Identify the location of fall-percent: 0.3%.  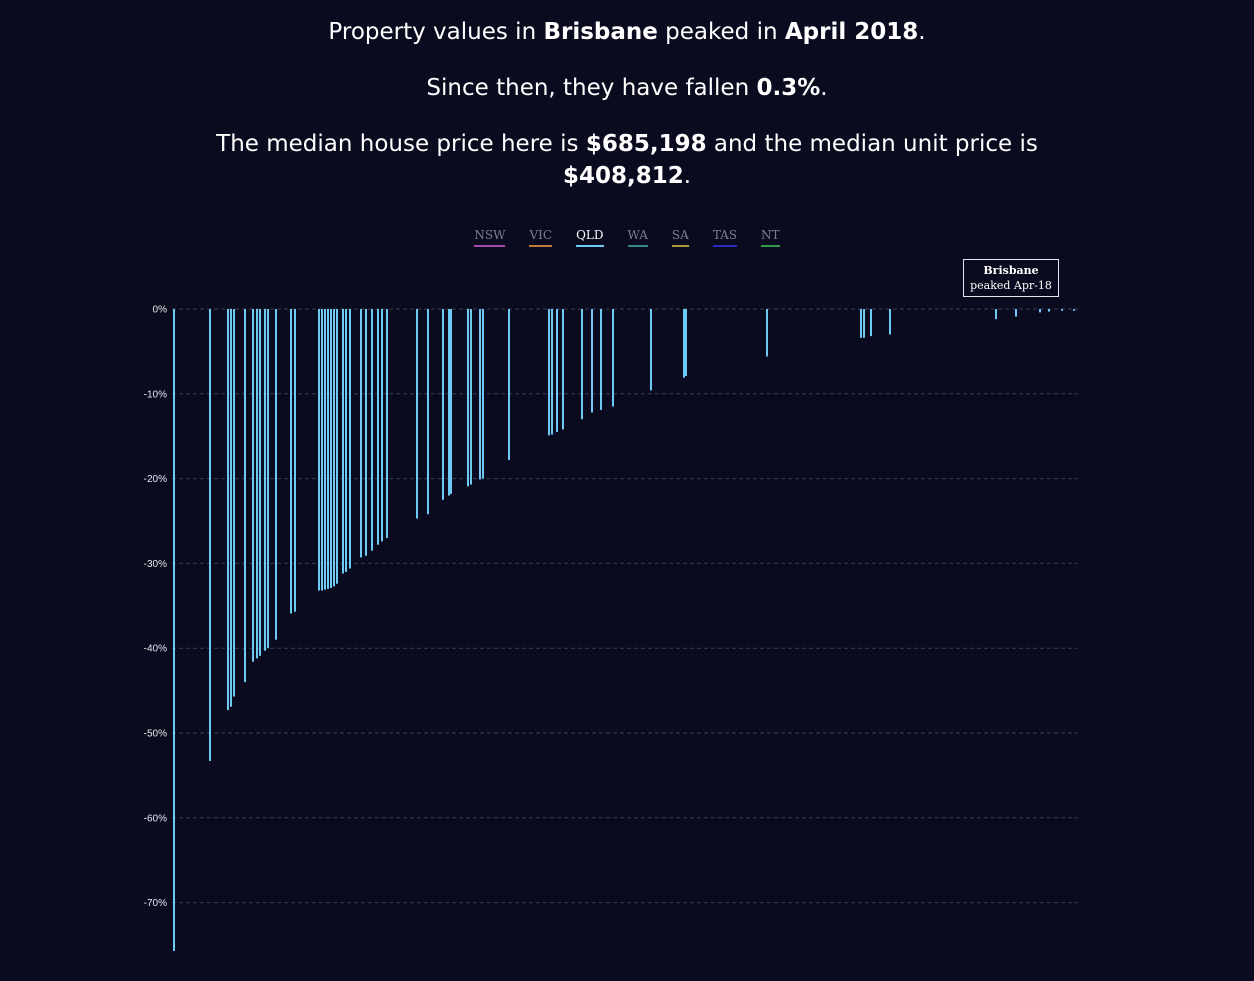
(788, 88).